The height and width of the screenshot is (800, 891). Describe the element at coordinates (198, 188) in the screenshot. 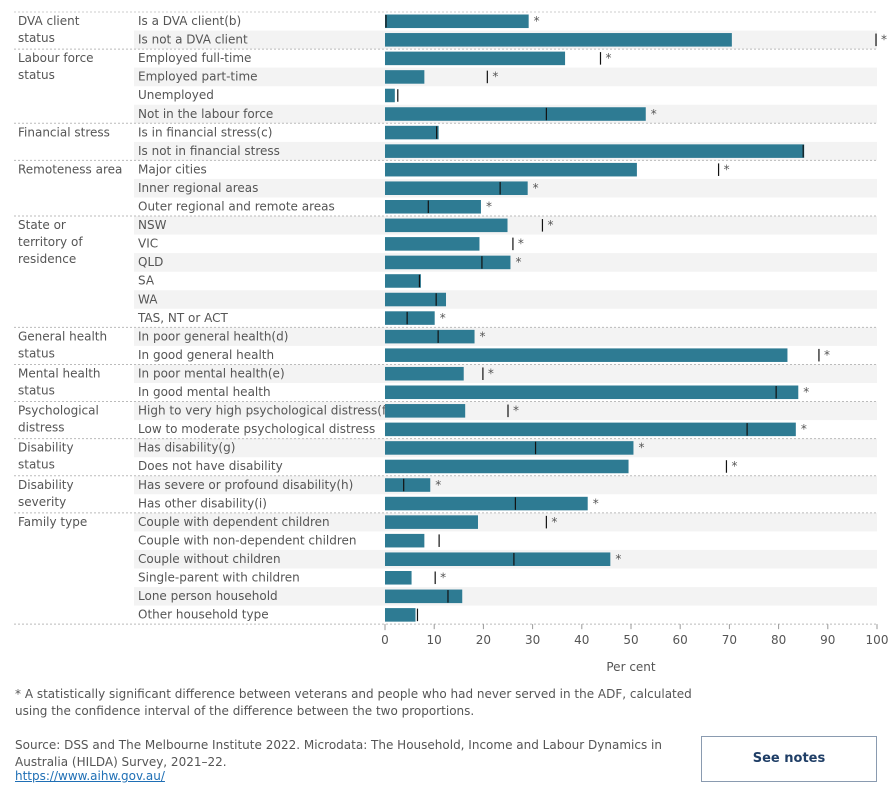

I see `row-label: Inner regional areas` at that location.